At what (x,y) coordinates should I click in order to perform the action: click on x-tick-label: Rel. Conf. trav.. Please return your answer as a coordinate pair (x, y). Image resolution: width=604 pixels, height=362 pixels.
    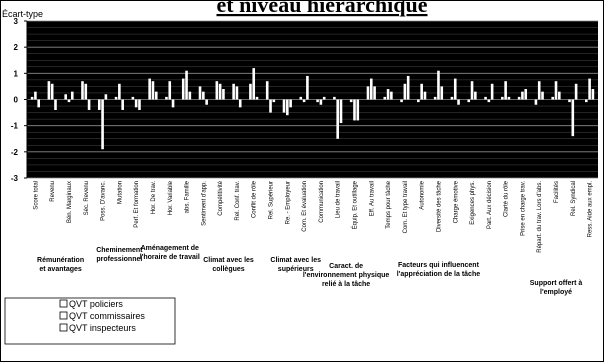
    Looking at the image, I should click on (238, 201).